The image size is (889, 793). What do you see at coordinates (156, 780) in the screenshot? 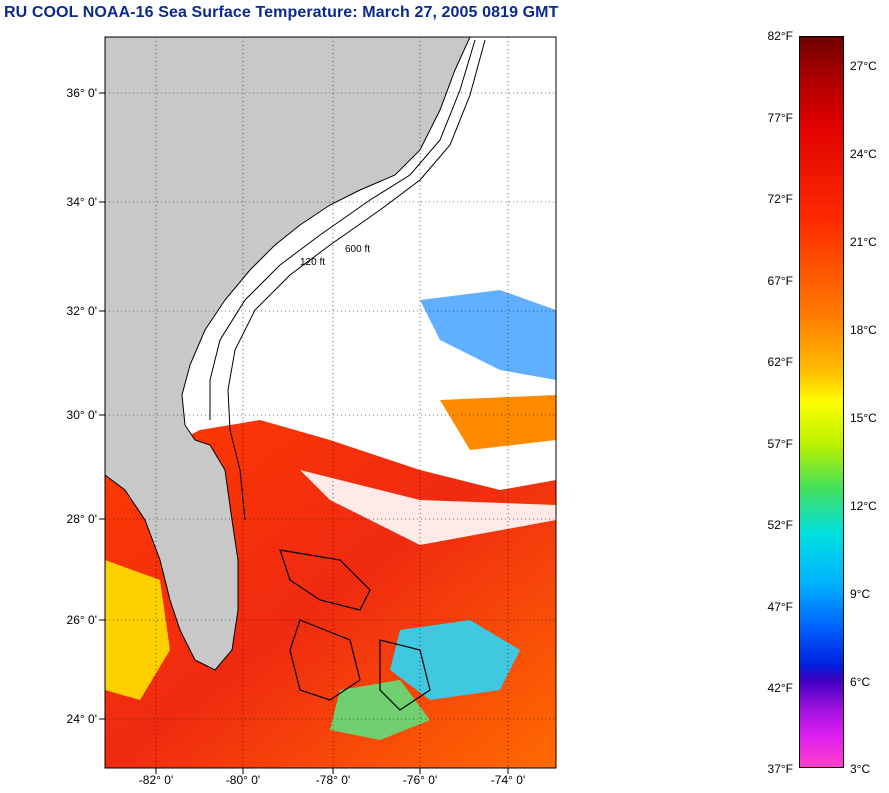
I see `lon-label: -82° 0'` at bounding box center [156, 780].